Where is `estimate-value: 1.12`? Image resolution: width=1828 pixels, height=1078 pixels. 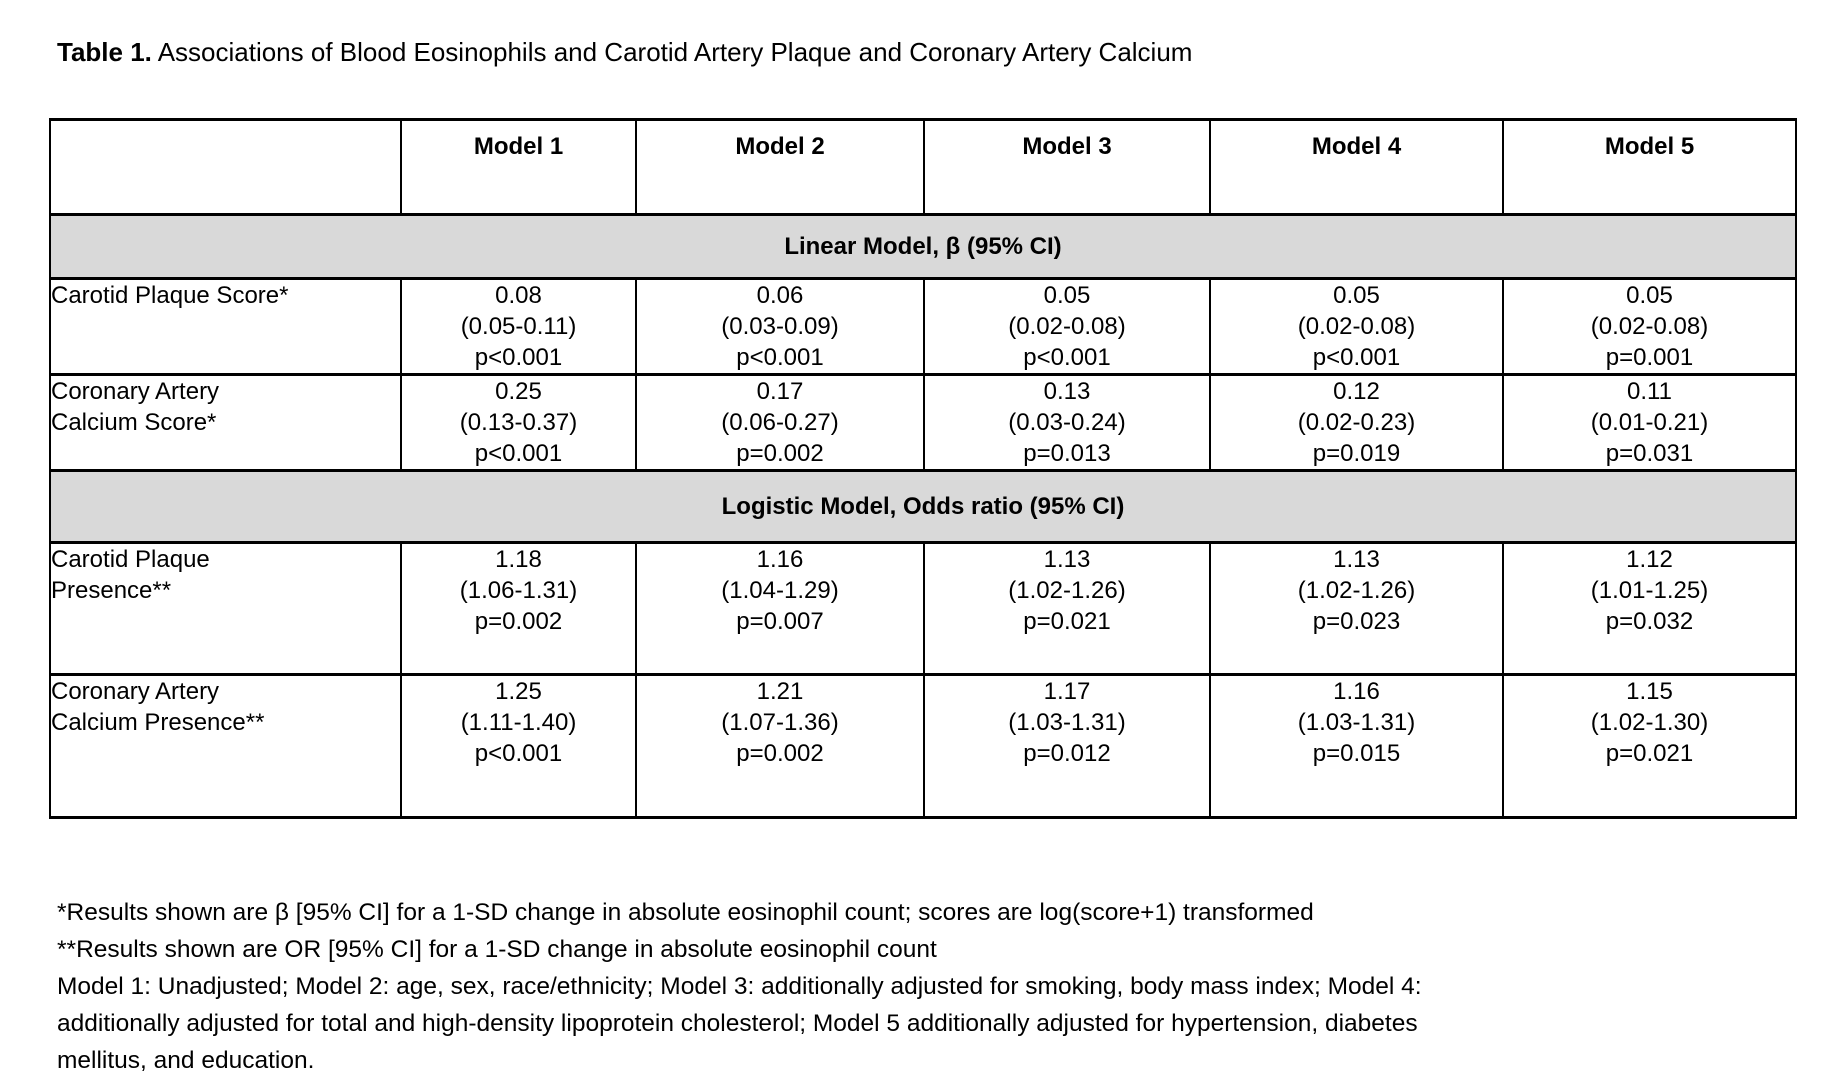
estimate-value: 1.12 is located at coordinates (1649, 559).